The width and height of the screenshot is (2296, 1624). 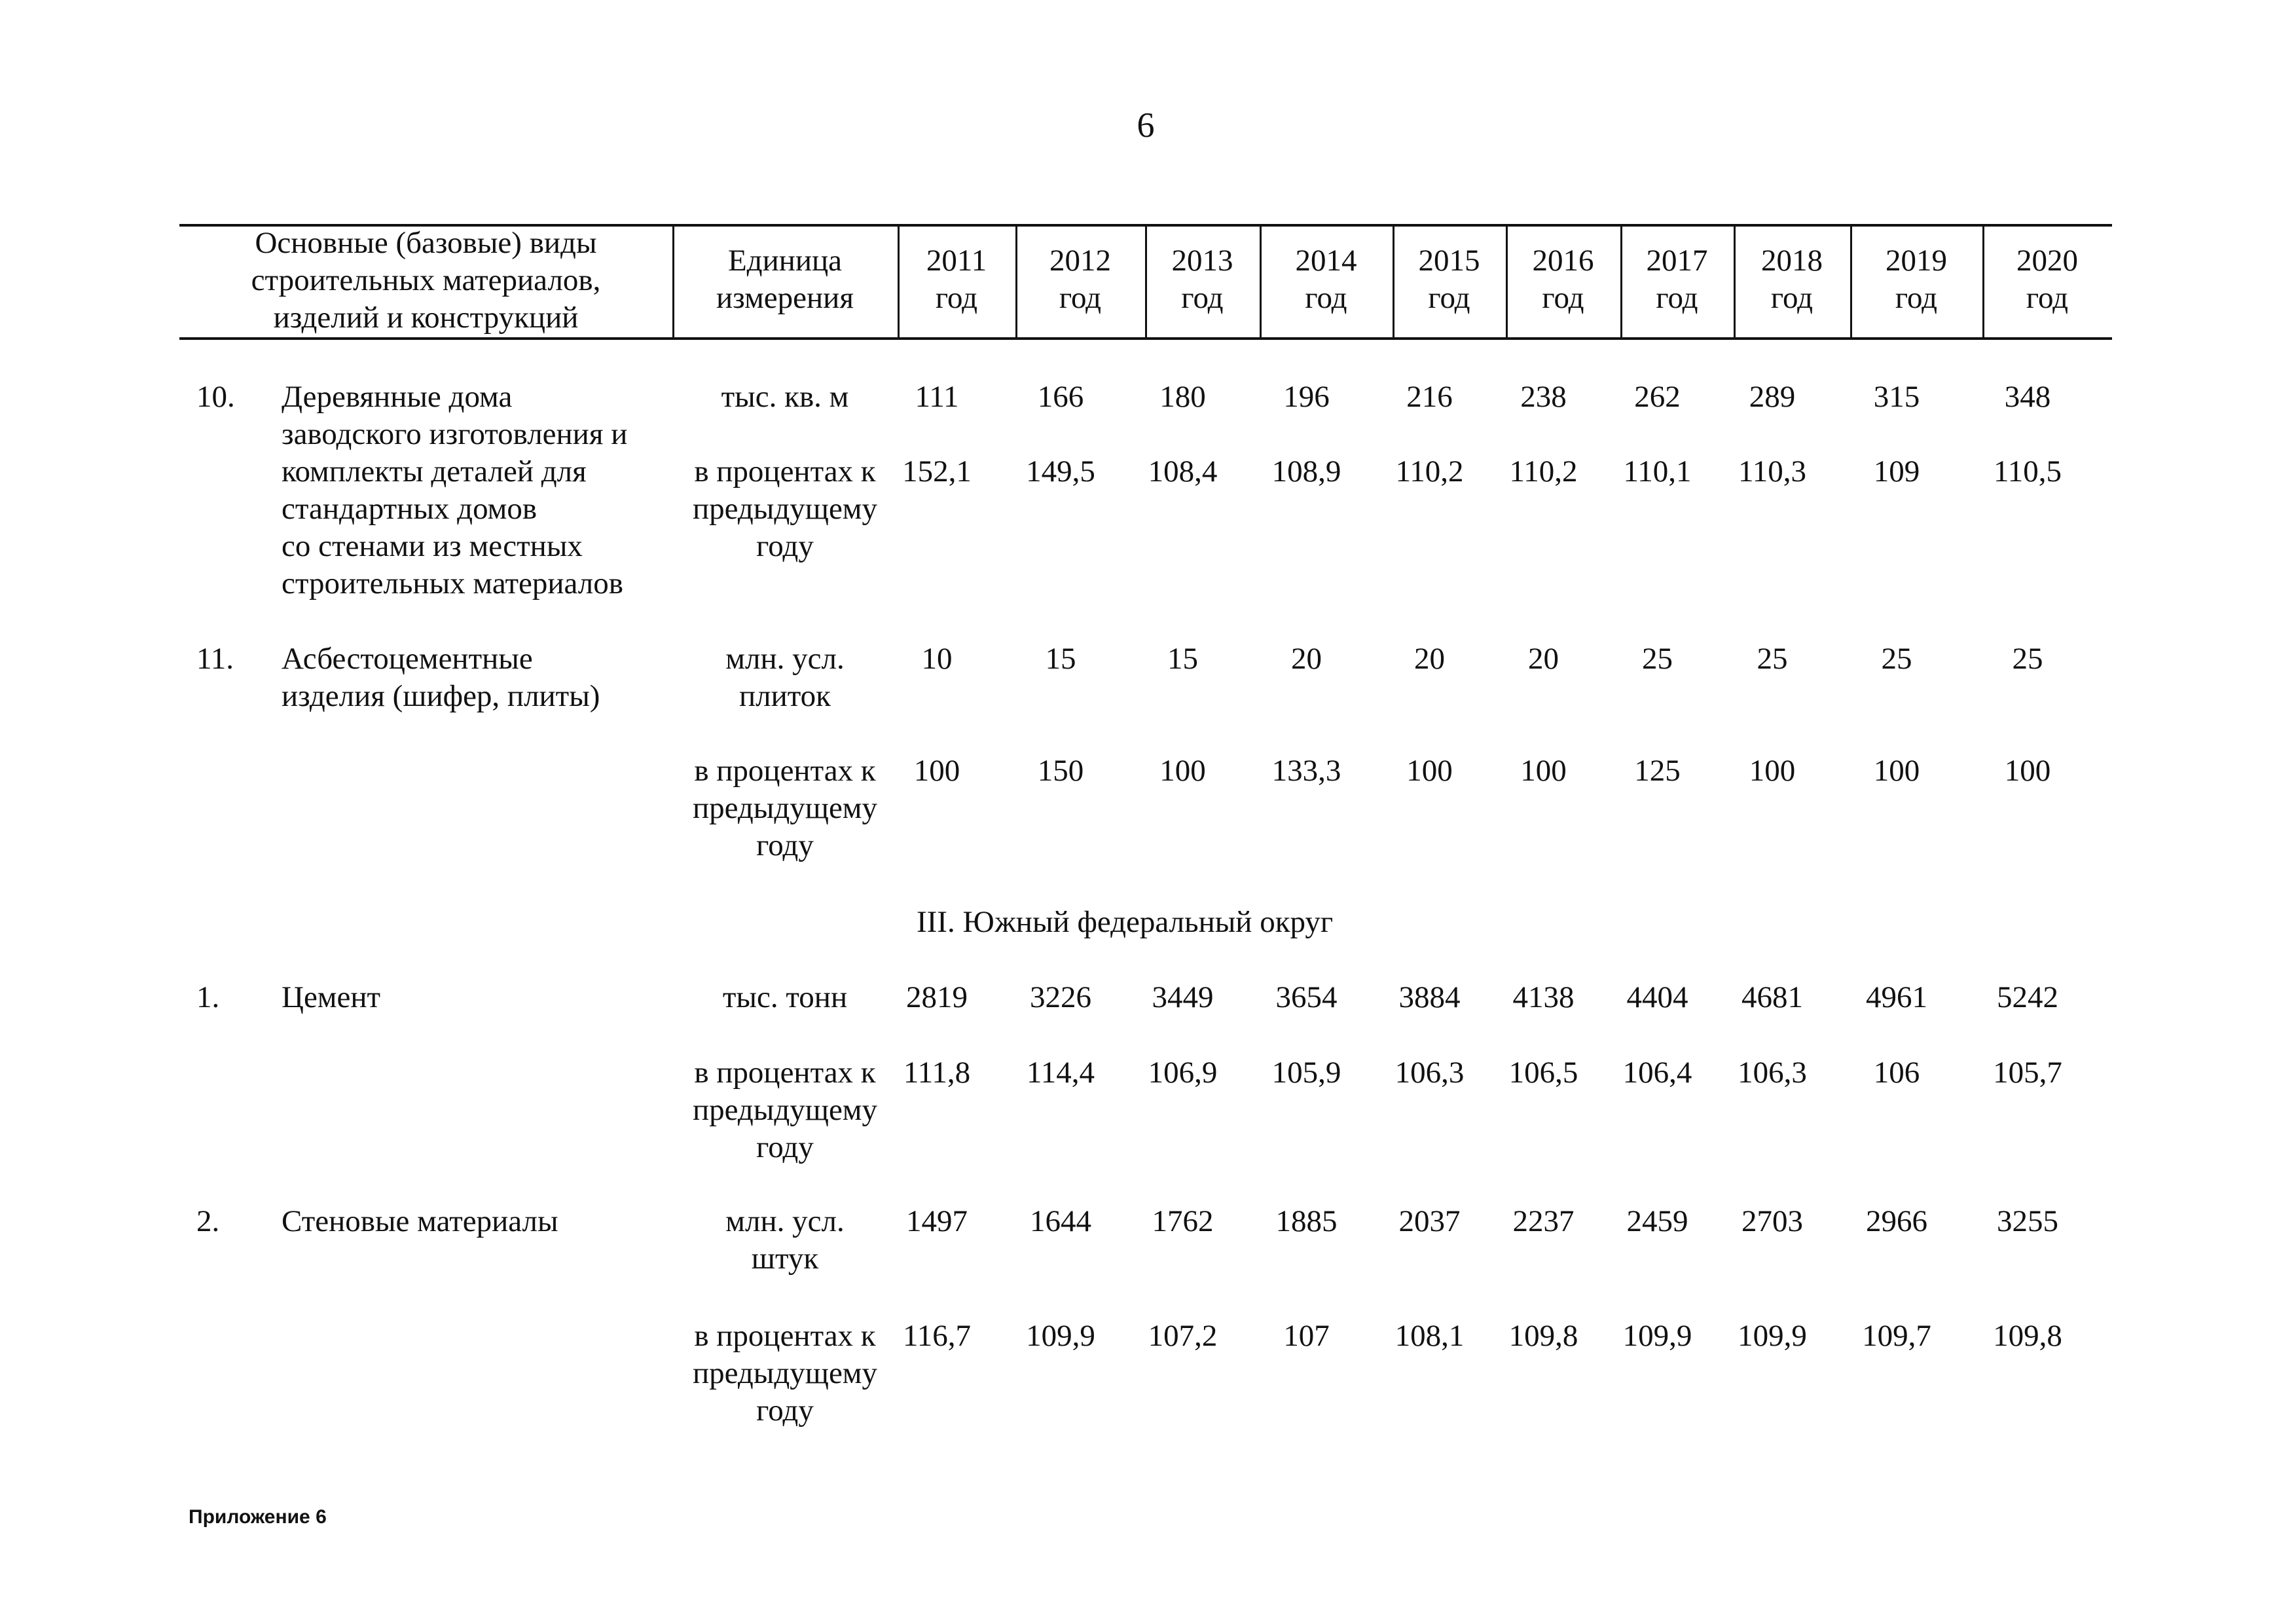 I want to click on value-cell-2013: 106,9, so click(x=1183, y=1073).